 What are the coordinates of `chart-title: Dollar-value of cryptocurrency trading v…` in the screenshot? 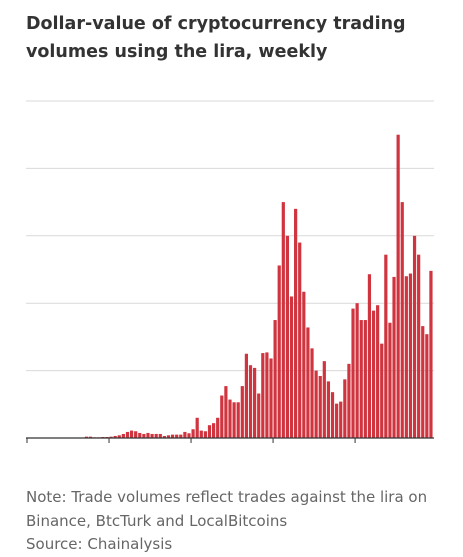 It's located at (216, 38).